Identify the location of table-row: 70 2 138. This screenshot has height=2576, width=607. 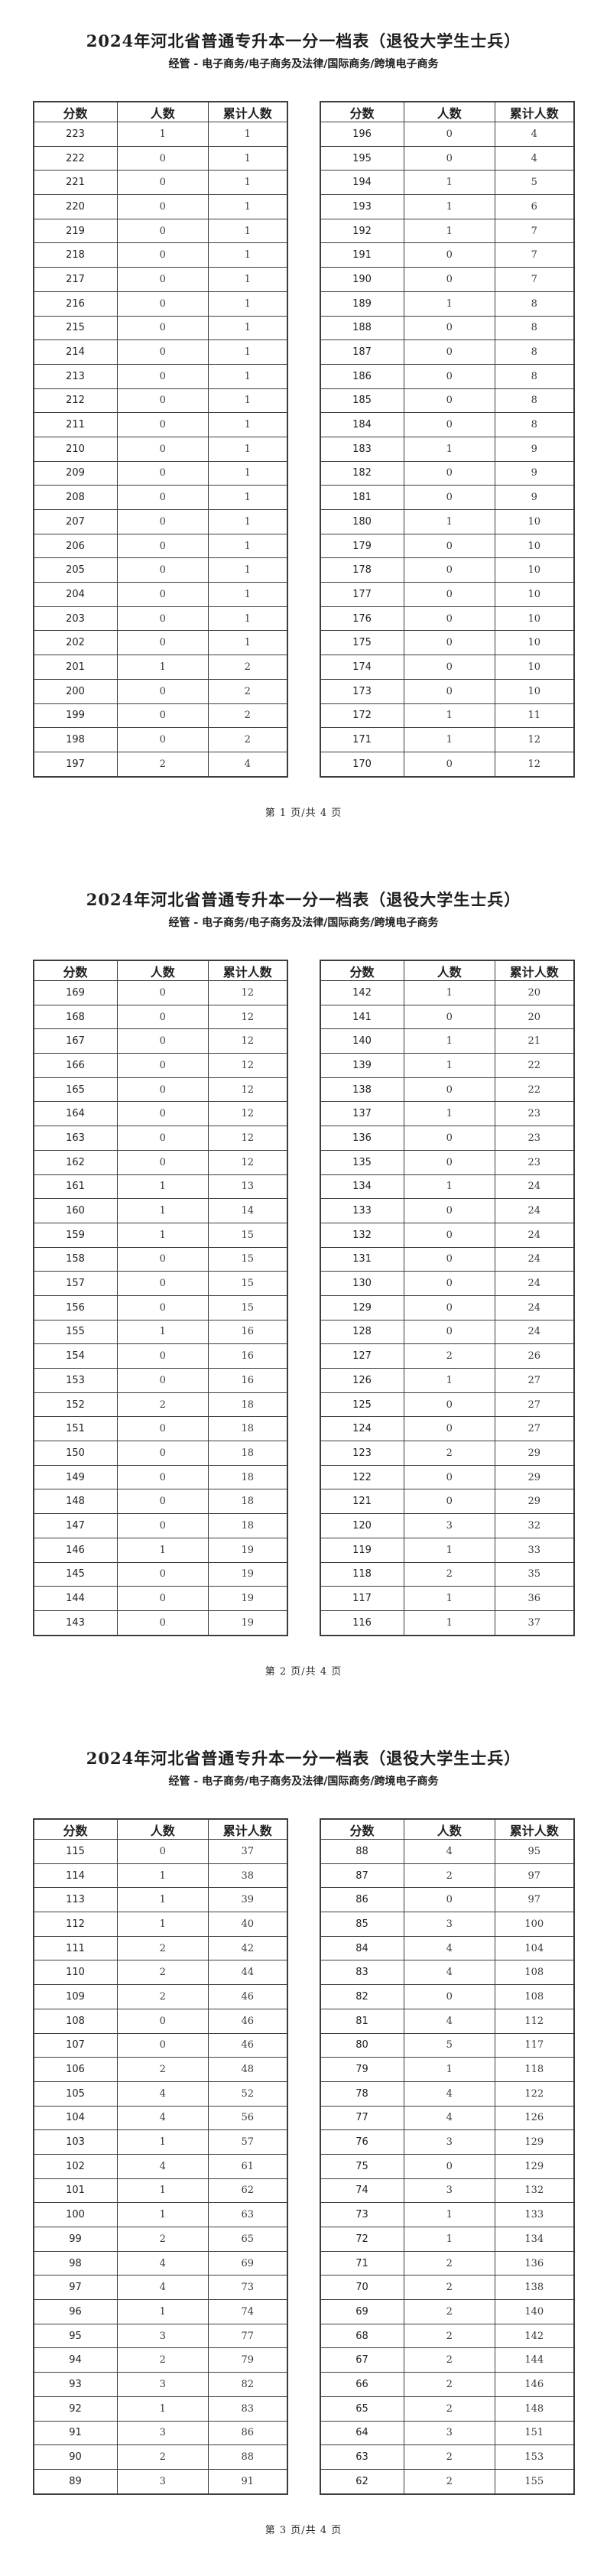
(447, 2288).